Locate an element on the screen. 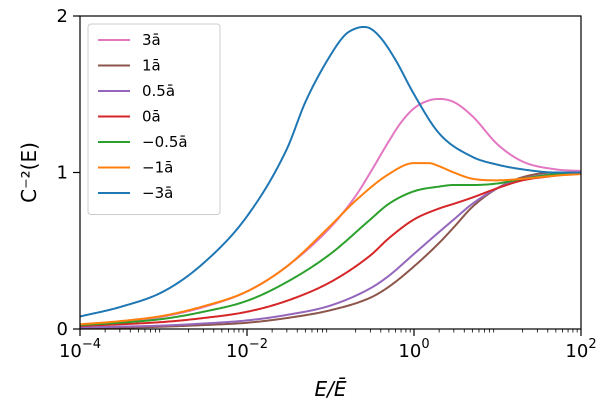  x-tick-label-exponent: −2 is located at coordinates (258, 344).